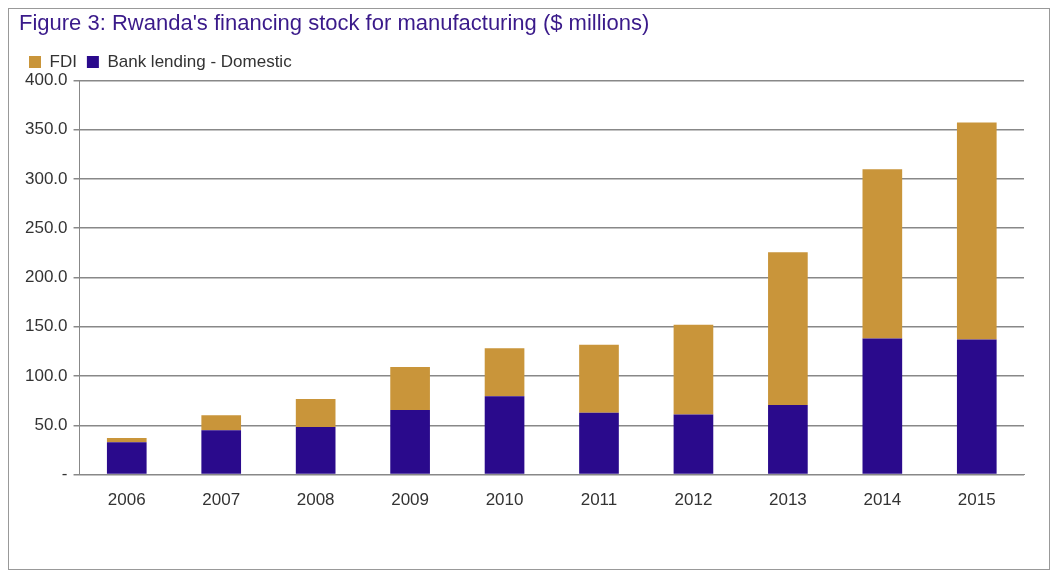 The width and height of the screenshot is (1058, 574). Describe the element at coordinates (882, 500) in the screenshot. I see `x-tick-label: 2014` at that location.